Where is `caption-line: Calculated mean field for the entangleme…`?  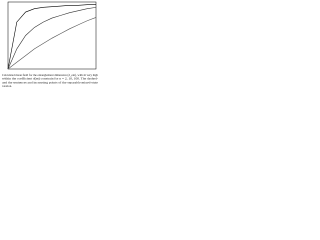 caption-line: Calculated mean field for the entangleme… is located at coordinates (50, 75).